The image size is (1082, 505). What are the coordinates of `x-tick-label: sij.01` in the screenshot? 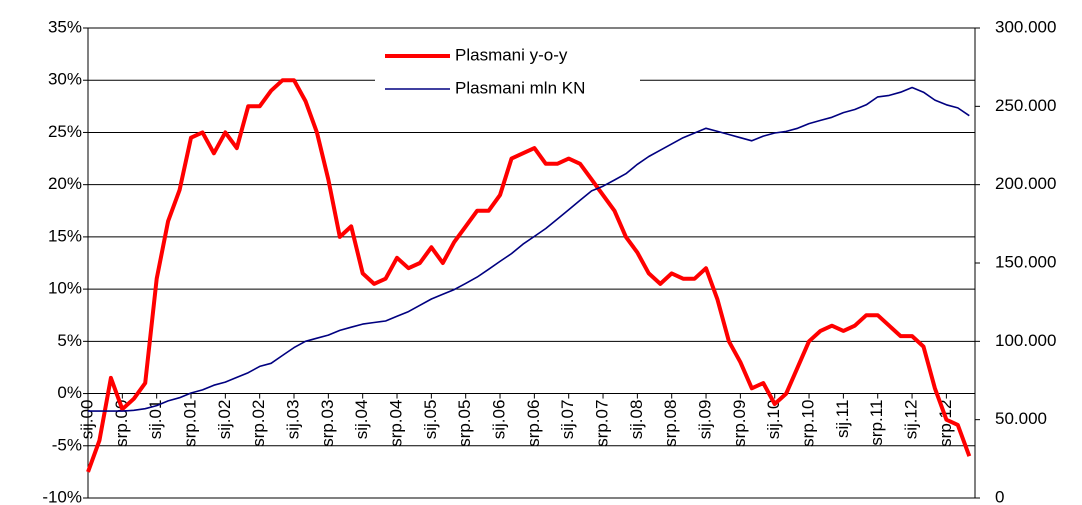 It's located at (155, 420).